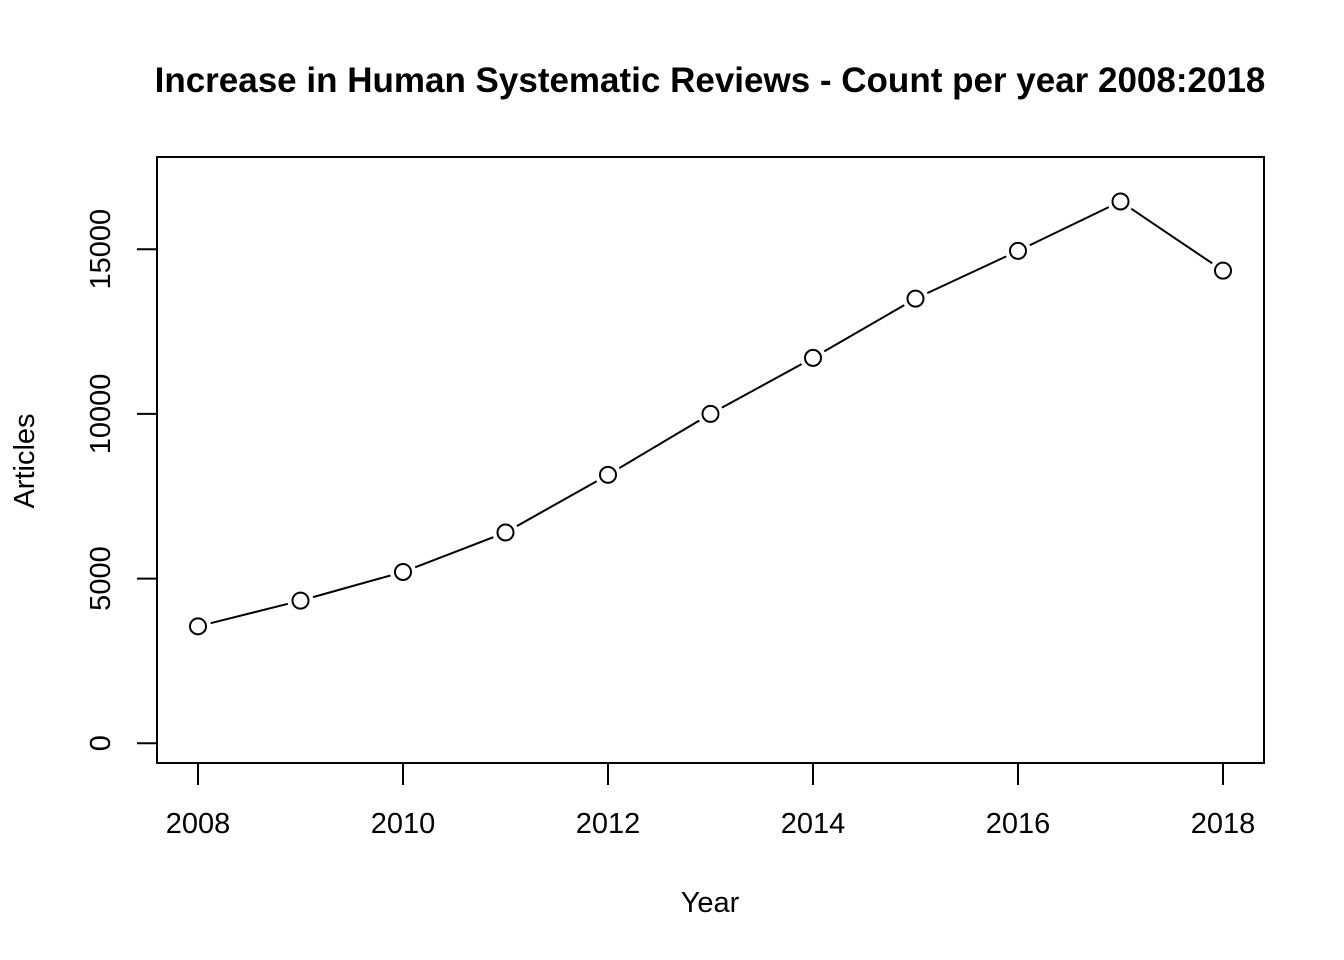 The height and width of the screenshot is (960, 1344). Describe the element at coordinates (121, 480) in the screenshot. I see `y-axis: 0 5000 10000 15000` at that location.